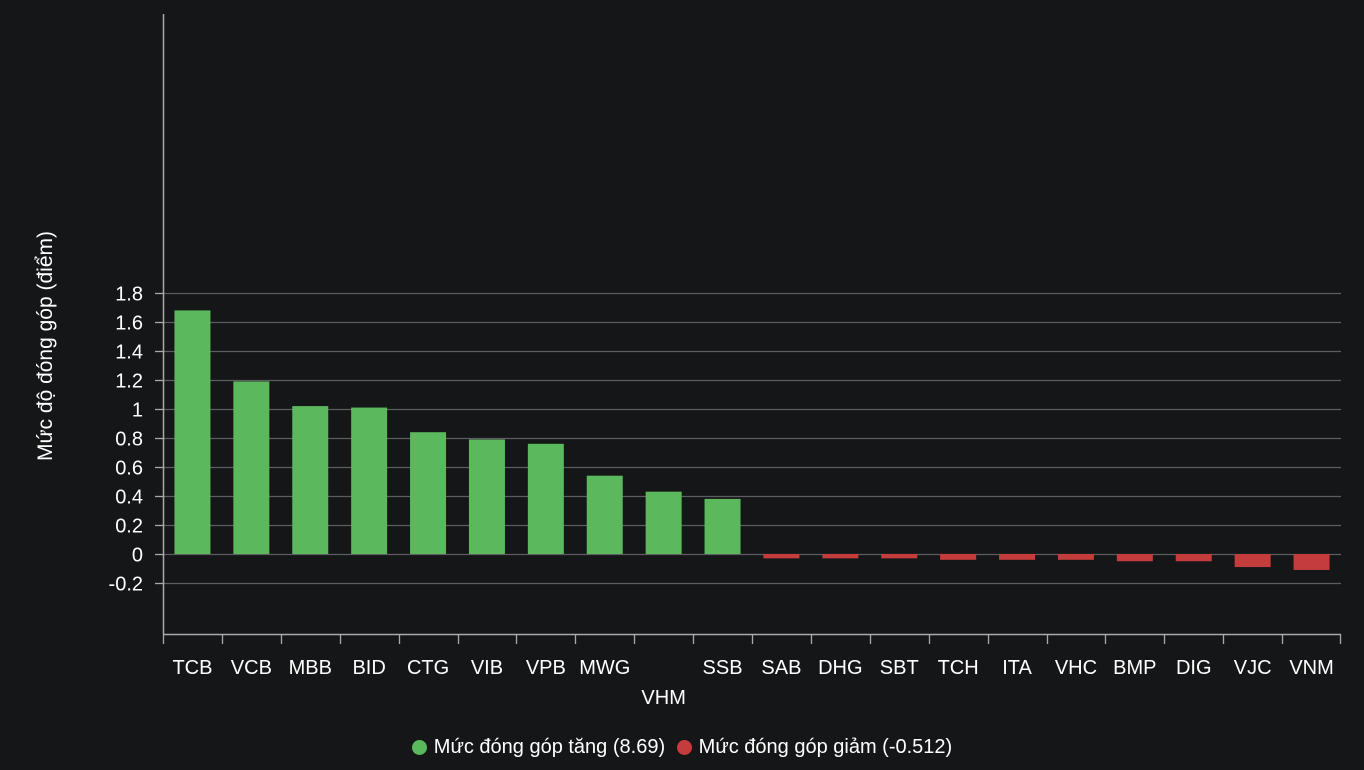  What do you see at coordinates (487, 668) in the screenshot?
I see `x-tick-label-vib: VIB` at bounding box center [487, 668].